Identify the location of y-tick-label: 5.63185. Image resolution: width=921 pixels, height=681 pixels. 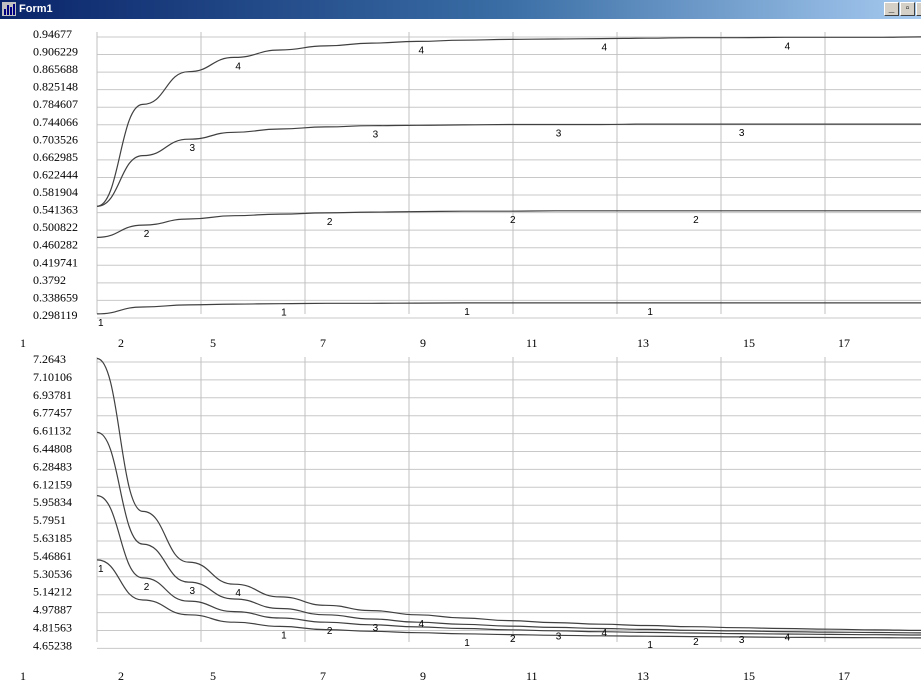
(52, 538).